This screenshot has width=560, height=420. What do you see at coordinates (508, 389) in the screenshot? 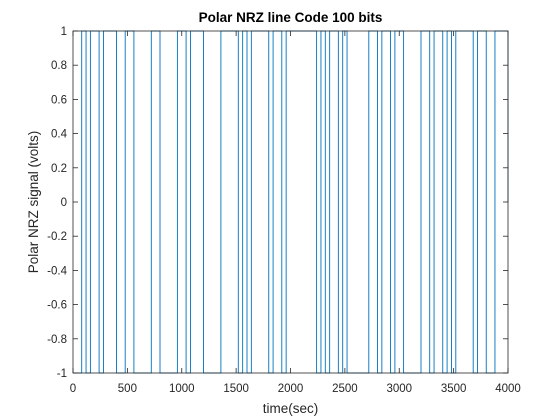
I see `x-tick-label: 4000` at bounding box center [508, 389].